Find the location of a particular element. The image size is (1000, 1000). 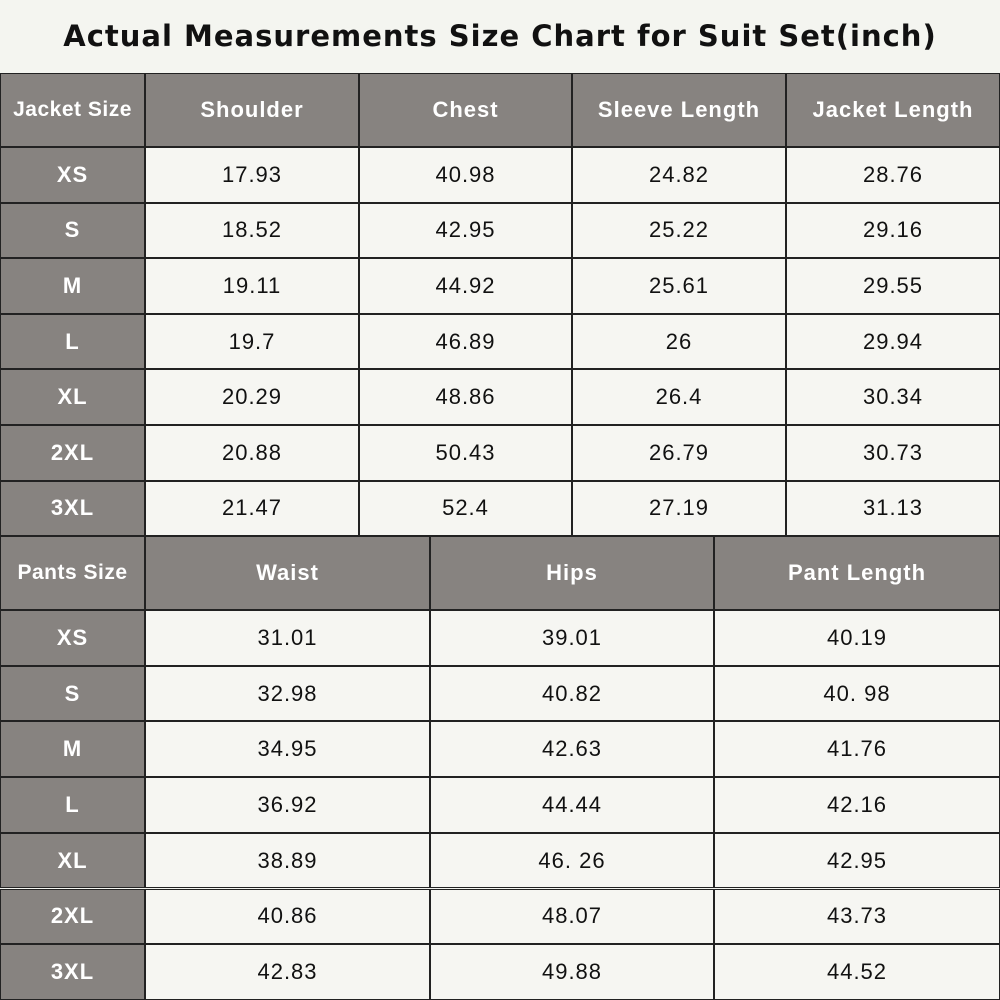

header-cell: Jacket Length is located at coordinates (893, 110).